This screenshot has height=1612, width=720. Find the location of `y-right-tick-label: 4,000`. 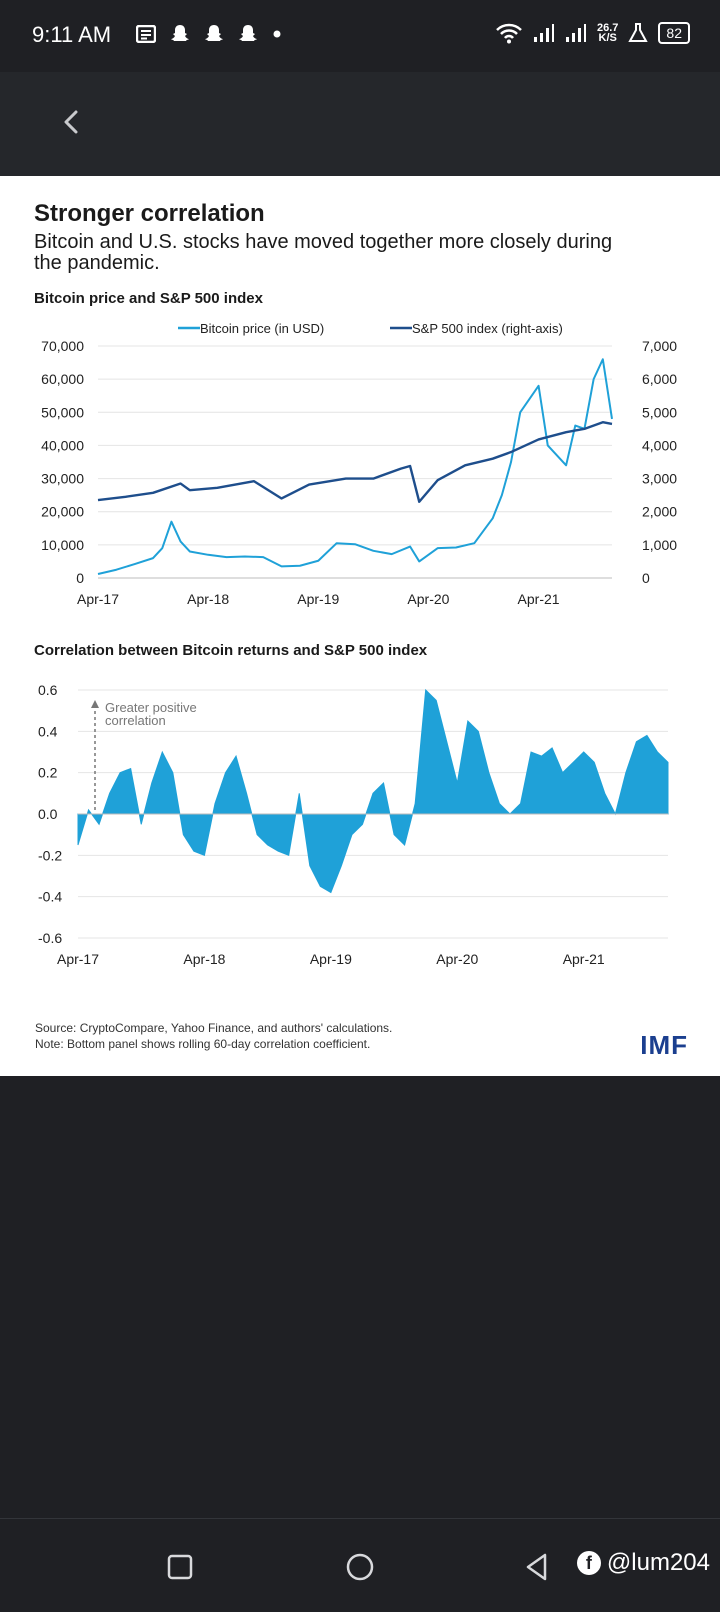

y-right-tick-label: 4,000 is located at coordinates (659, 445).